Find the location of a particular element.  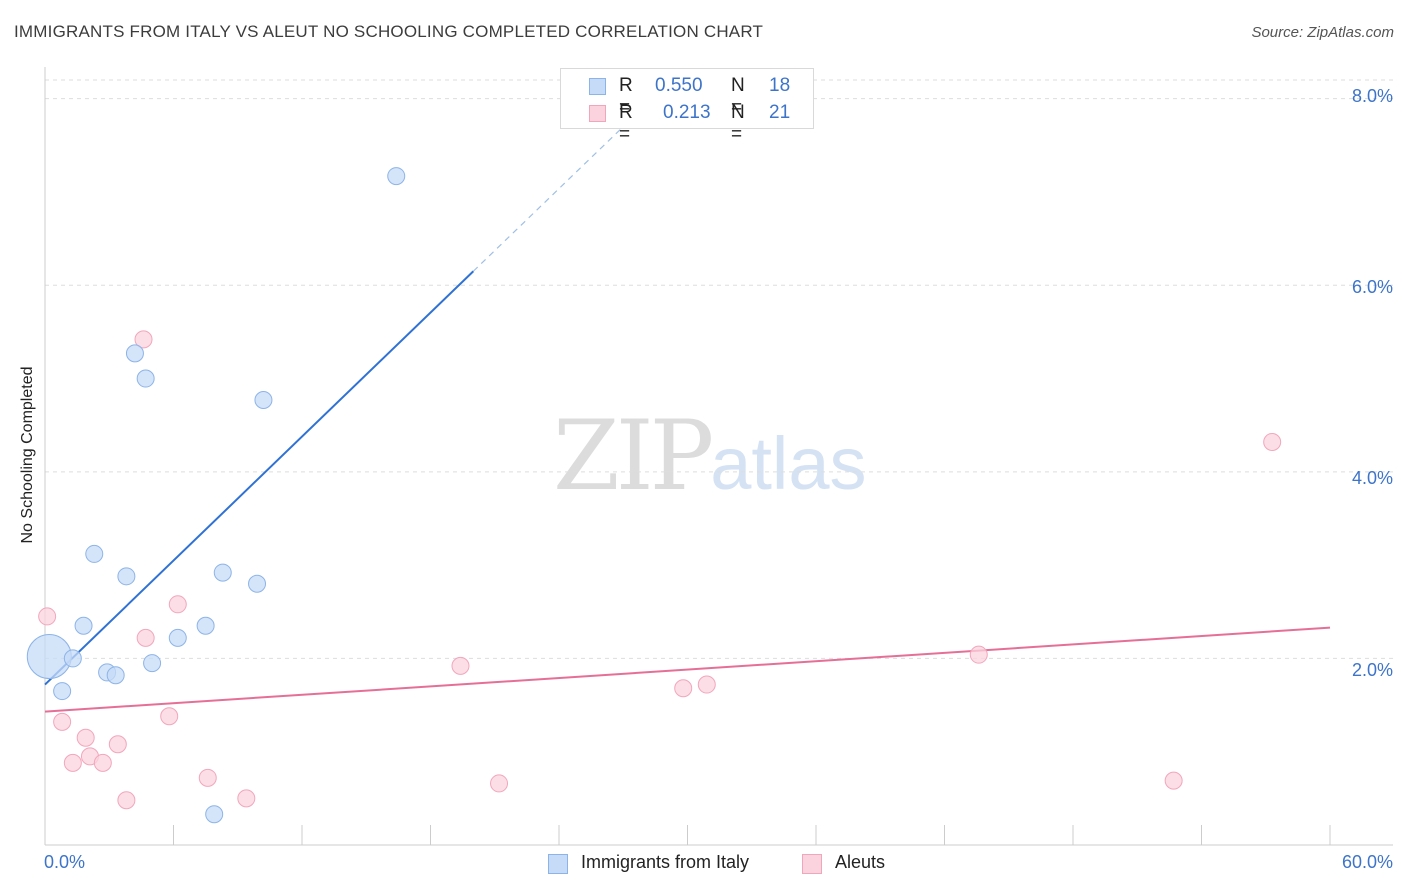

r-value: 0.213 is located at coordinates (687, 112).